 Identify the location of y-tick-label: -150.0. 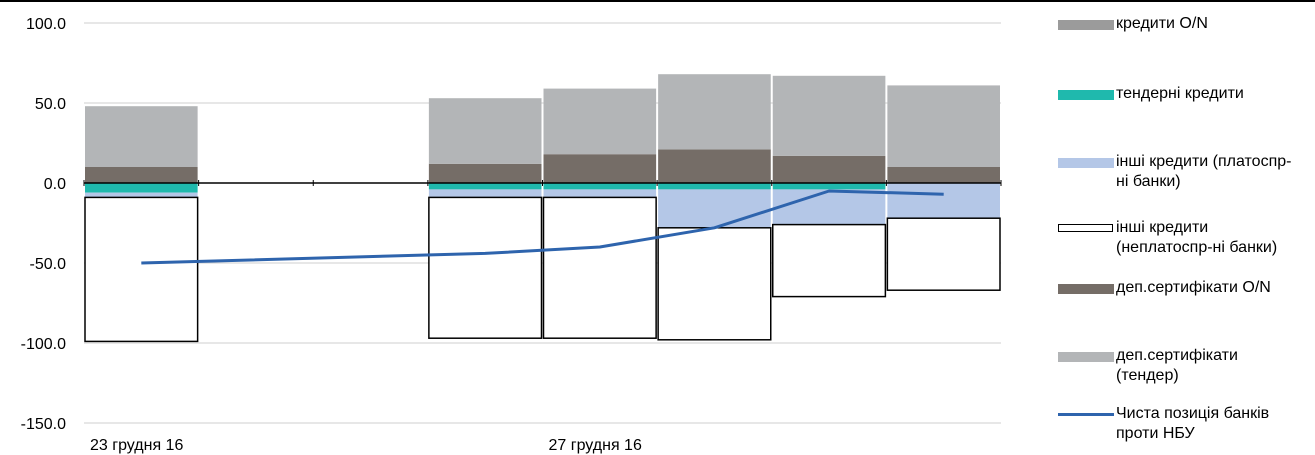
(43, 424).